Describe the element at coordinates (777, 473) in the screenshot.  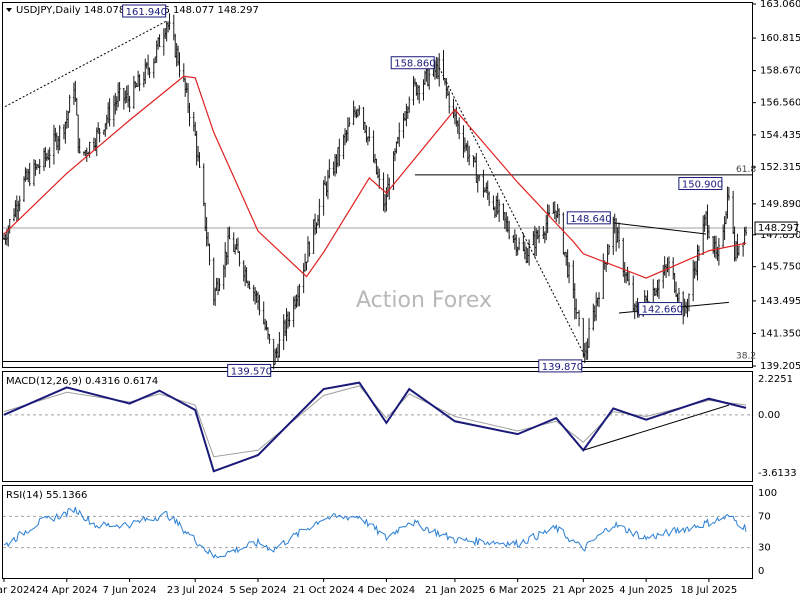
I see `macd-axis-label: -3.6133` at that location.